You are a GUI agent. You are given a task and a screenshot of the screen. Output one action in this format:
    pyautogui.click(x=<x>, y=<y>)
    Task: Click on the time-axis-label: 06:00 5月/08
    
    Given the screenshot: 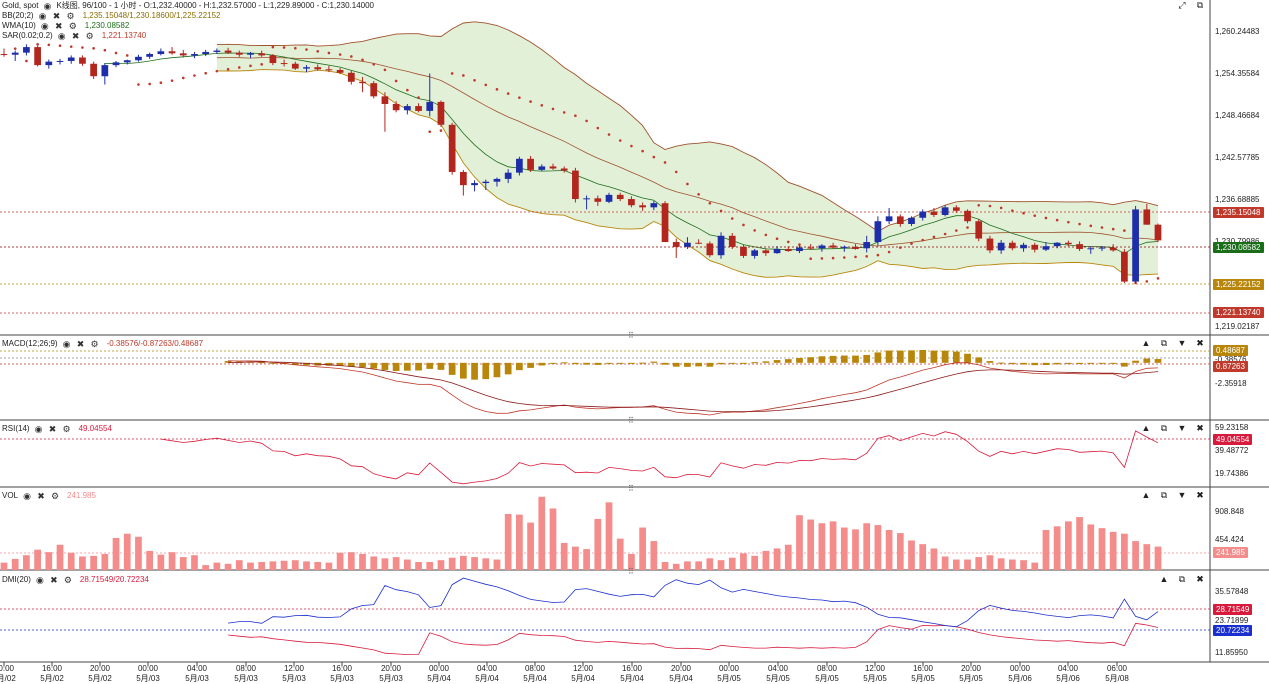 What is the action you would take?
    pyautogui.click(x=1117, y=674)
    